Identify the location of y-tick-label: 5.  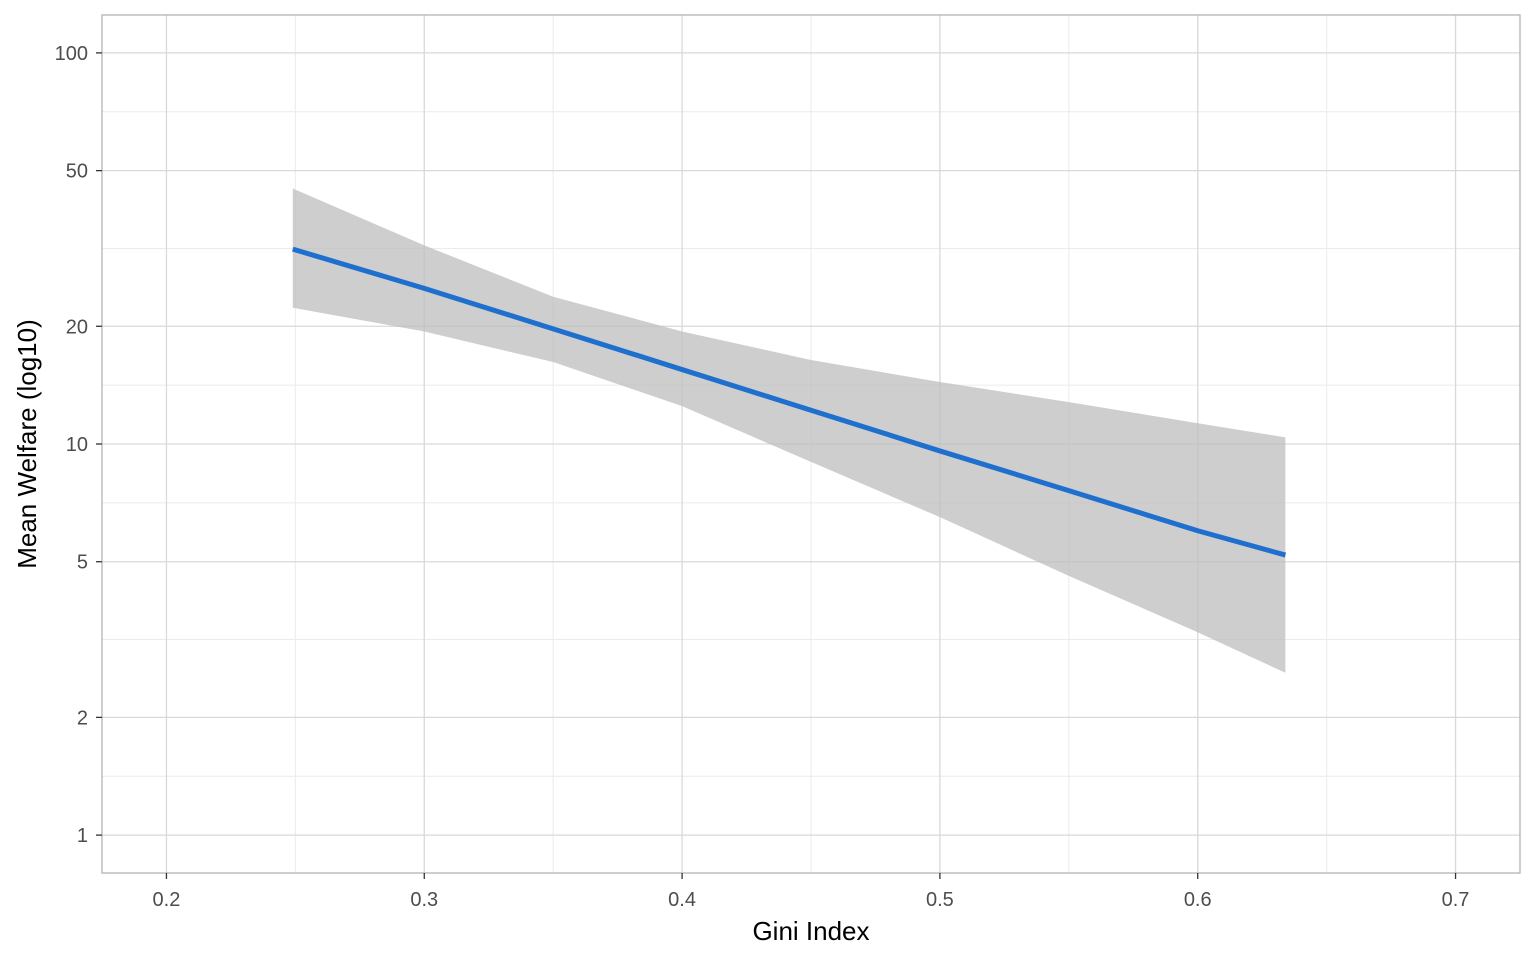
(82, 563).